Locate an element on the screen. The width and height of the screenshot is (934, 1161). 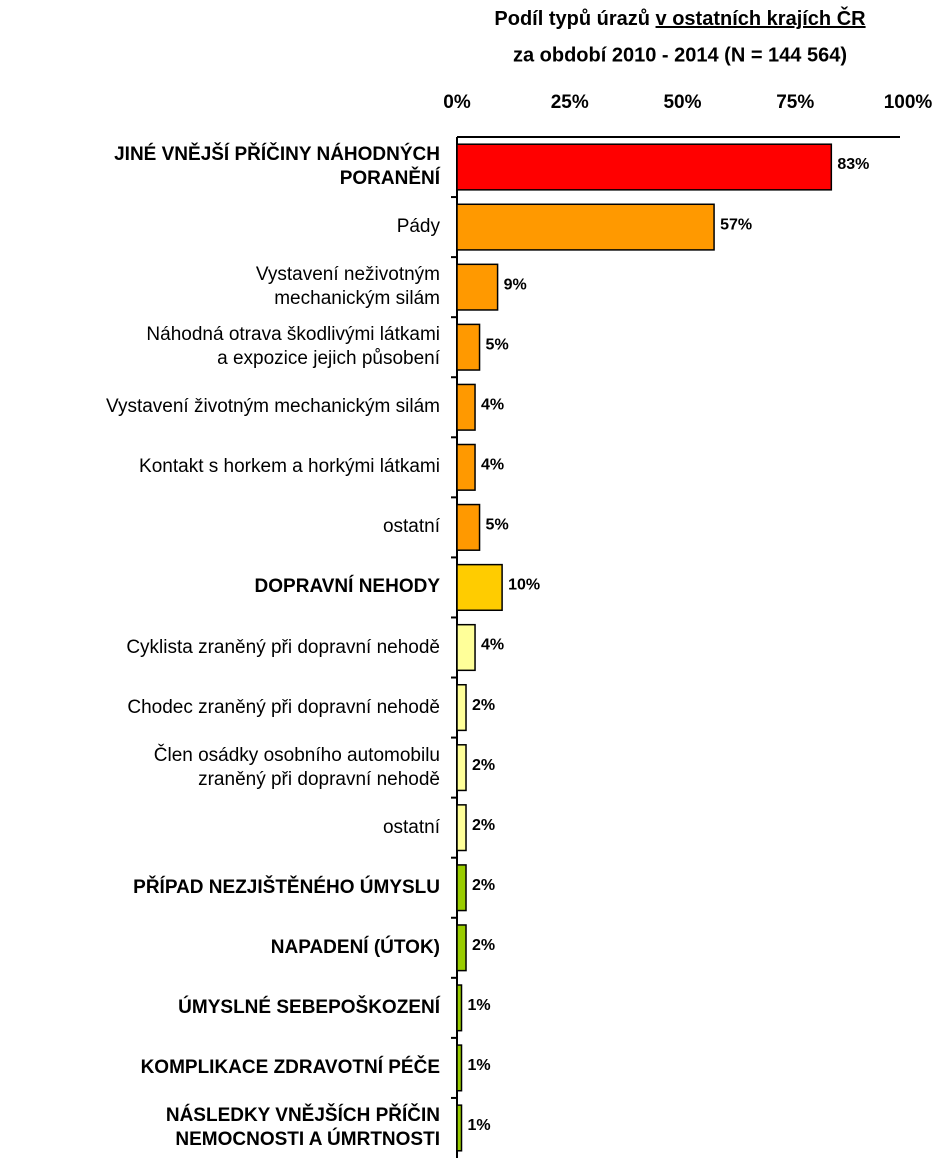
category-label: Vystavení životným mechanickým silám is located at coordinates (272, 407).